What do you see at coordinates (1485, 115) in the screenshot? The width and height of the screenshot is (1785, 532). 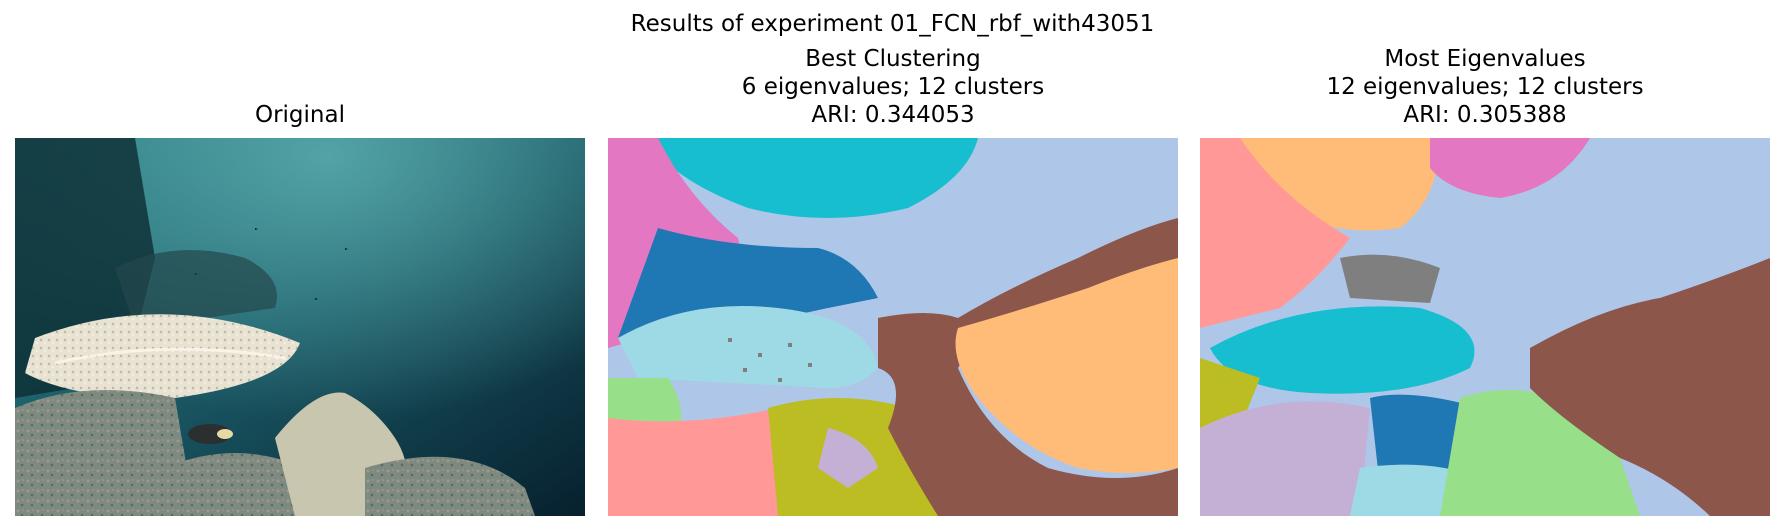 I see `panel-title-line: ARI: 0.305388` at bounding box center [1485, 115].